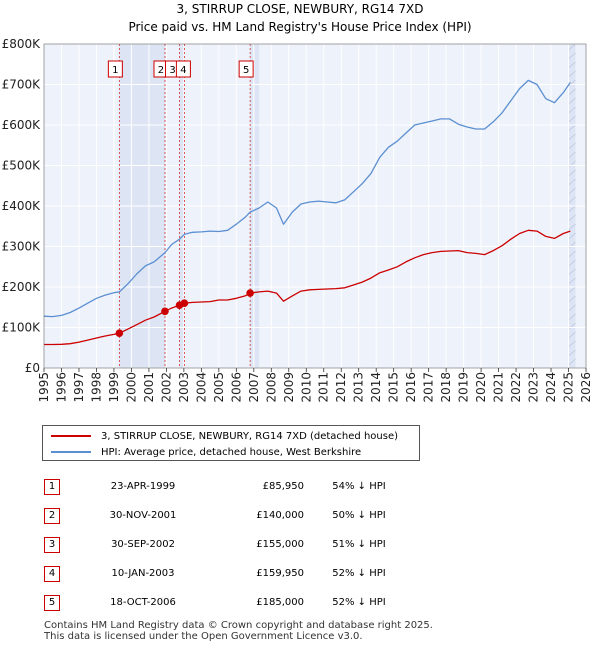 The width and height of the screenshot is (600, 650). I want to click on y-tick-label: £800K, so click(22, 44).